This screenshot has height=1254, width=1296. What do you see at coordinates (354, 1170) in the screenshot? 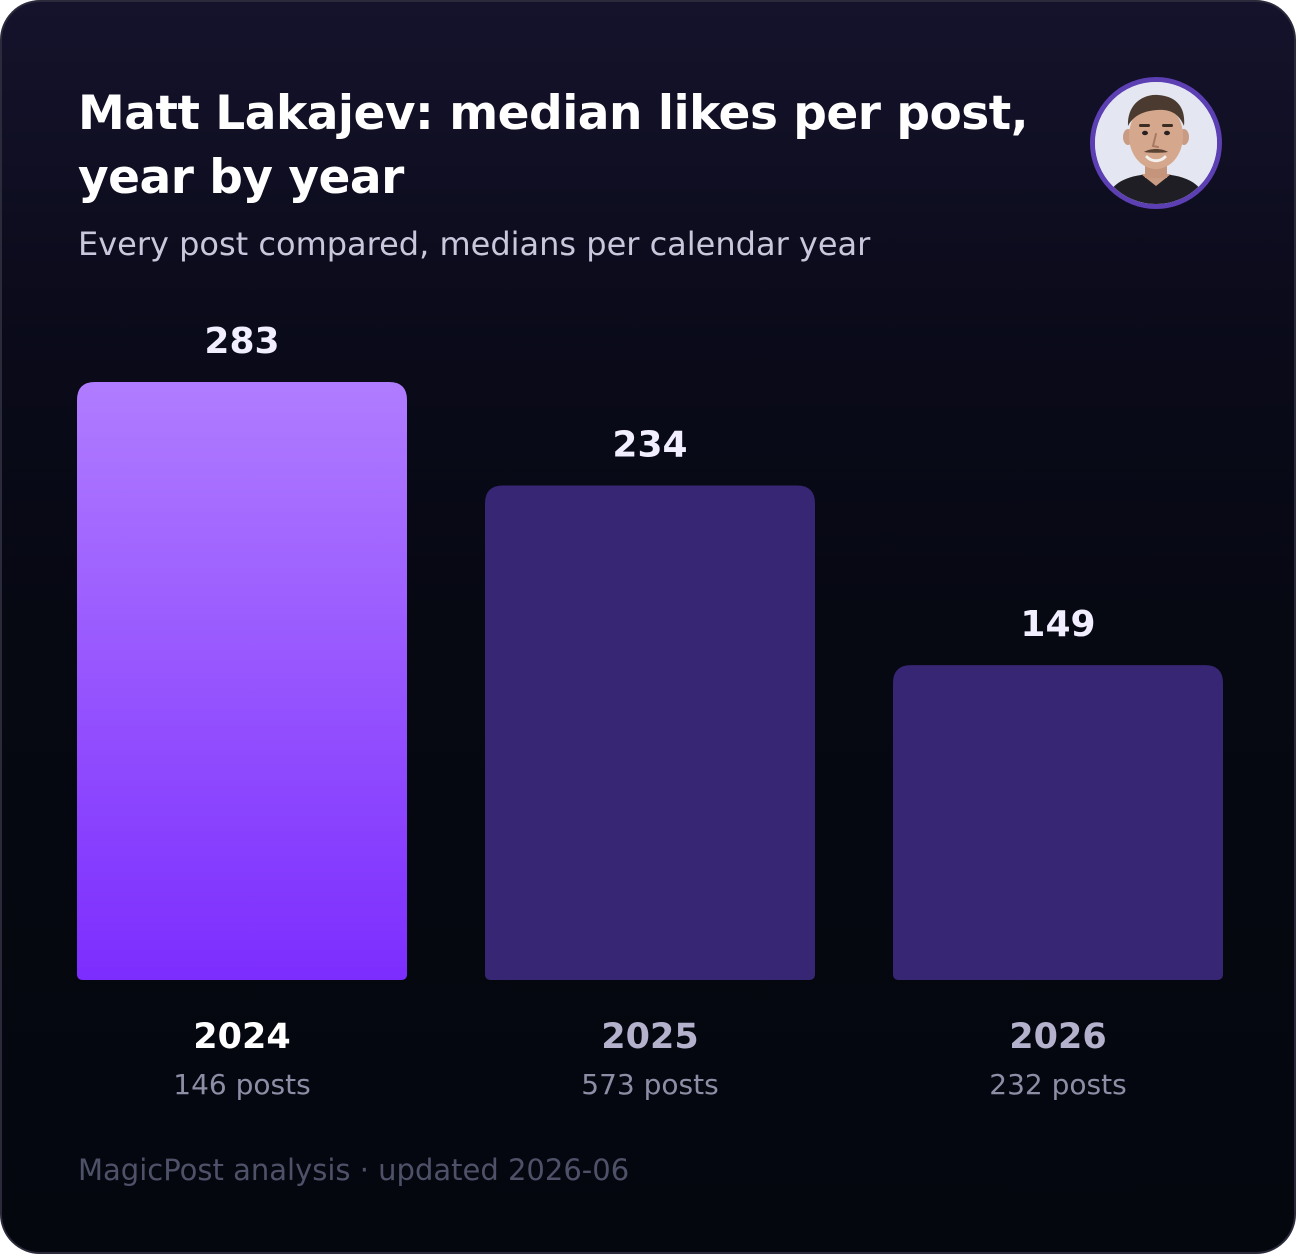
I see `footer-credit: MagicPost analysis · updated 2026-06` at bounding box center [354, 1170].